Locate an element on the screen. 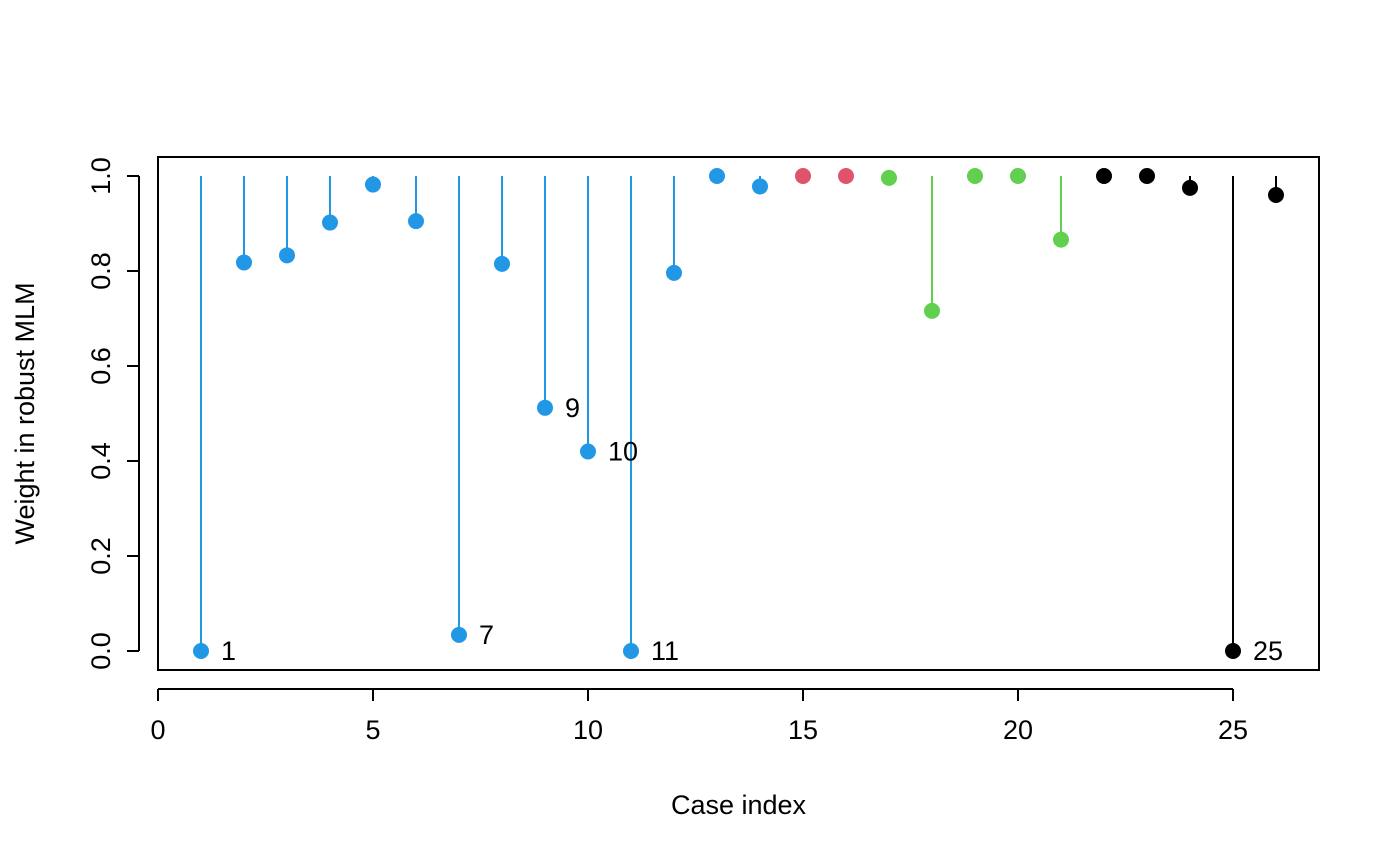 Image resolution: width=1400 pixels, height=866 pixels. y-tick-label: 0.8 is located at coordinates (101, 271).